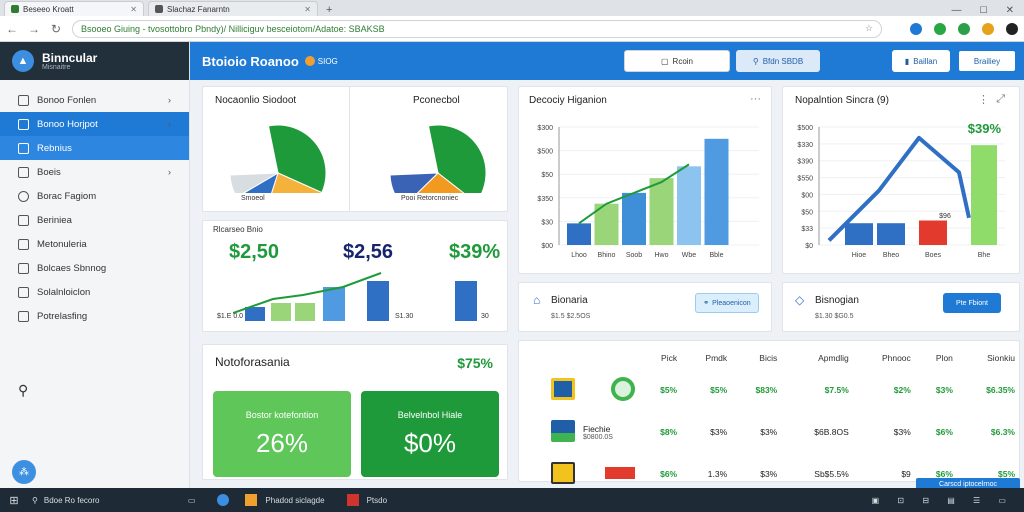 This screenshot has width=1024, height=512. What do you see at coordinates (944, 358) in the screenshot?
I see `col-header: Plon` at bounding box center [944, 358].